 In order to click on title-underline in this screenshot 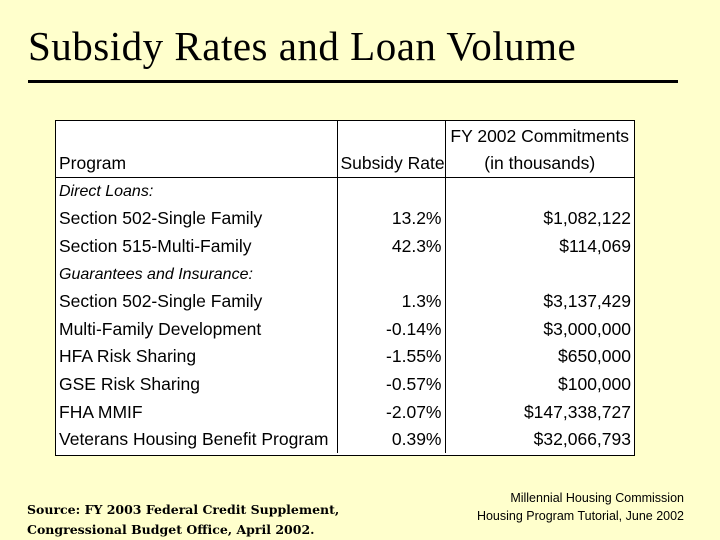, I will do `click(353, 81)`.